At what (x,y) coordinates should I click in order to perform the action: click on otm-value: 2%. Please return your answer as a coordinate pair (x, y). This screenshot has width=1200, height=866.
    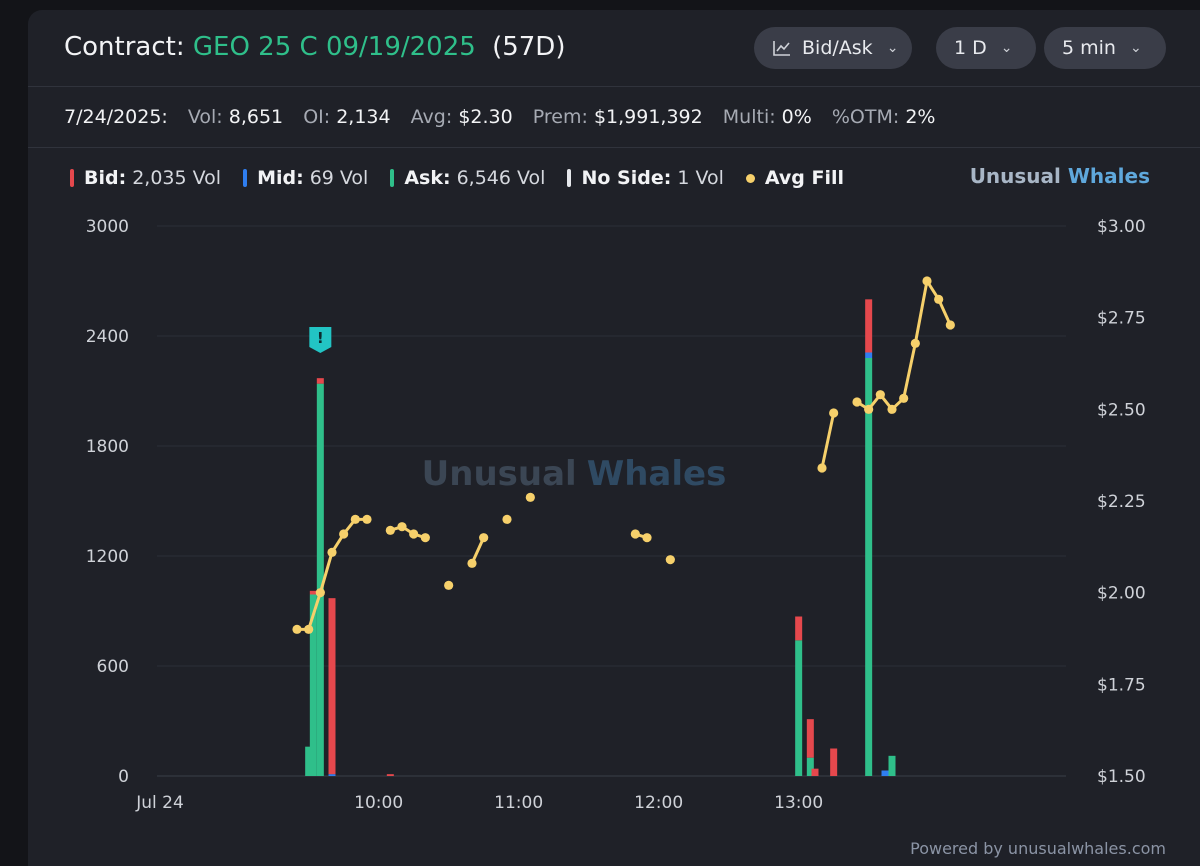
    Looking at the image, I should click on (920, 117).